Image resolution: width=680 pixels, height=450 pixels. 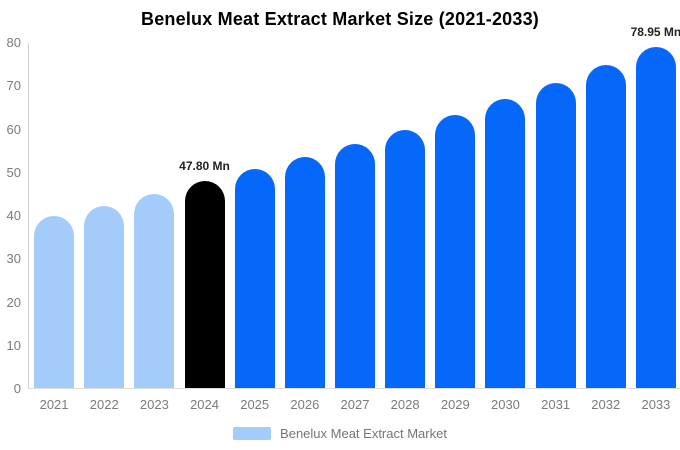 What do you see at coordinates (606, 404) in the screenshot?
I see `x-axis-label-2032: 2032` at bounding box center [606, 404].